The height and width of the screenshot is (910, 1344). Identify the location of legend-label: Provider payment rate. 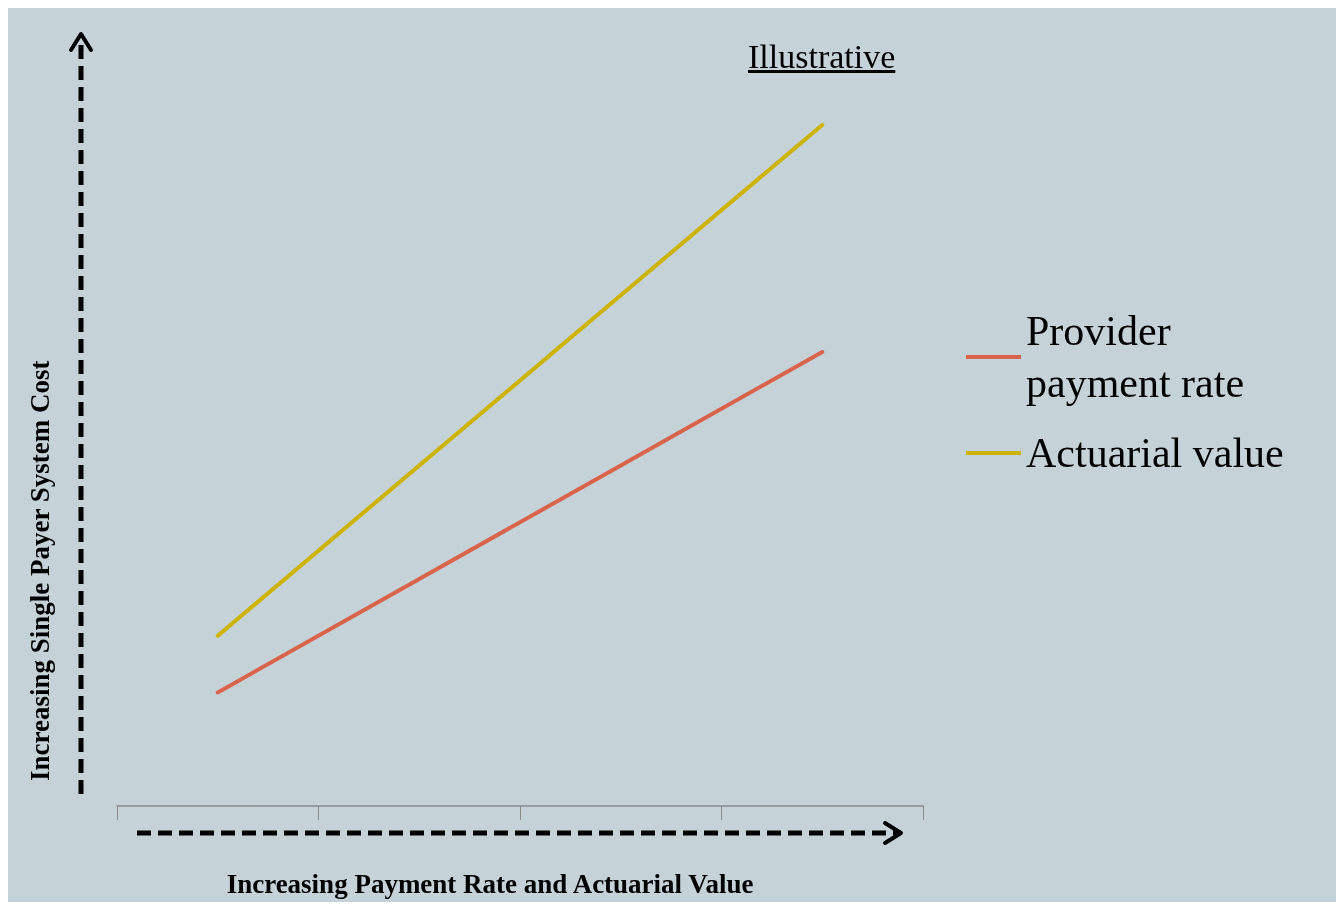
(1135, 357).